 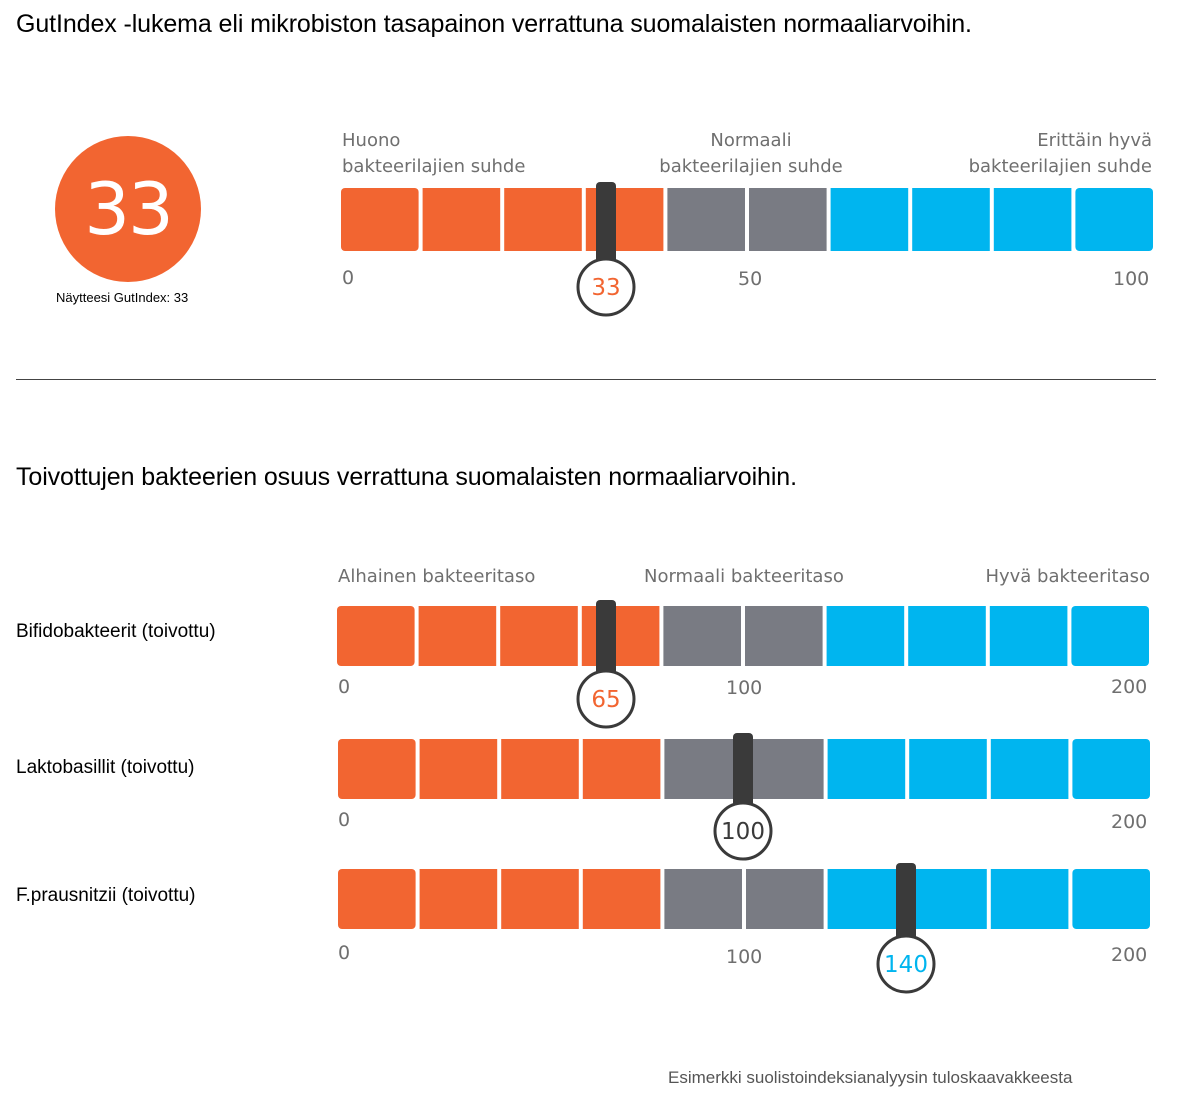 I want to click on row1-tick-min: 0, so click(x=344, y=687).